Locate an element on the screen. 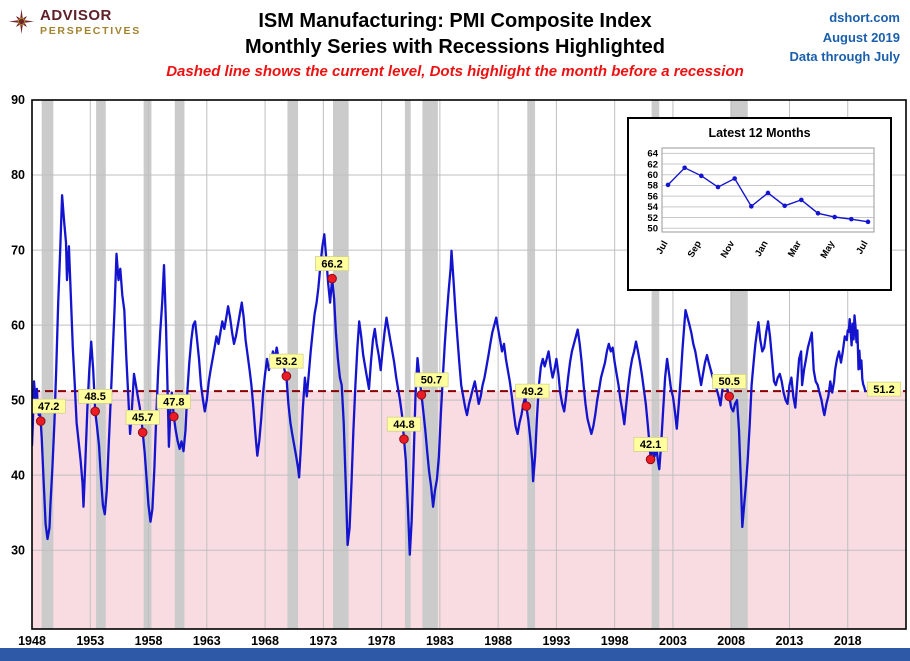 The image size is (910, 661). x-tick-label: 2018 is located at coordinates (848, 641).